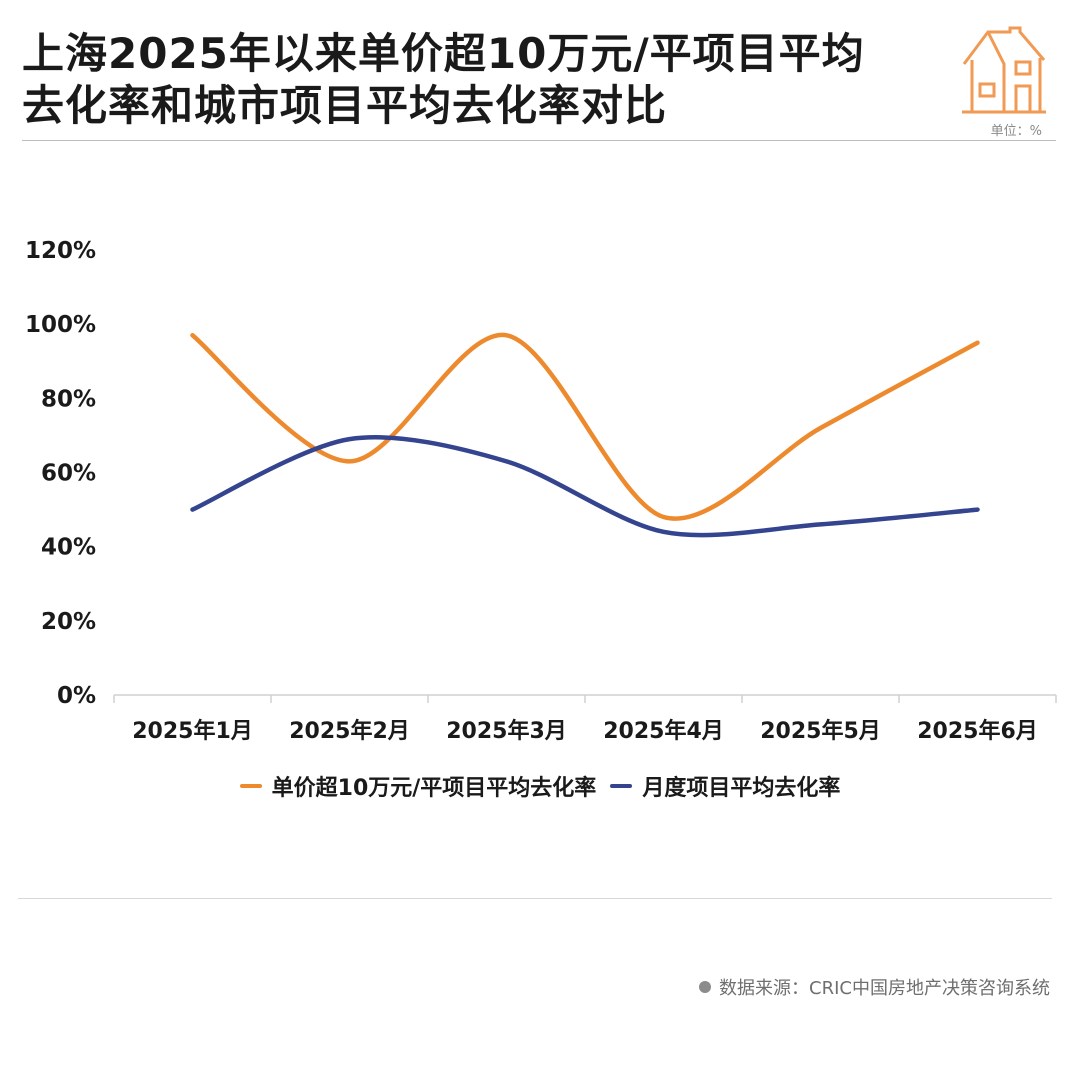 Image resolution: width=1080 pixels, height=1067 pixels. I want to click on legend-item-series-1: 单价超10万元/平项目平均去化率, so click(418, 786).